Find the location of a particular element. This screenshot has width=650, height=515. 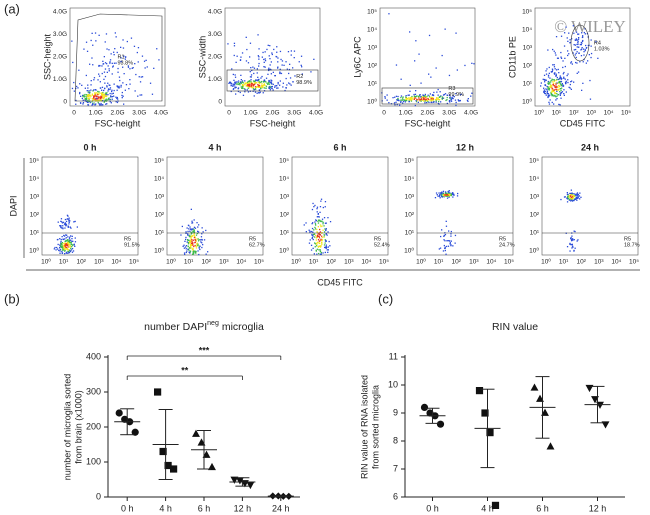

y-tick-label: 10⁴ is located at coordinates (159, 179).